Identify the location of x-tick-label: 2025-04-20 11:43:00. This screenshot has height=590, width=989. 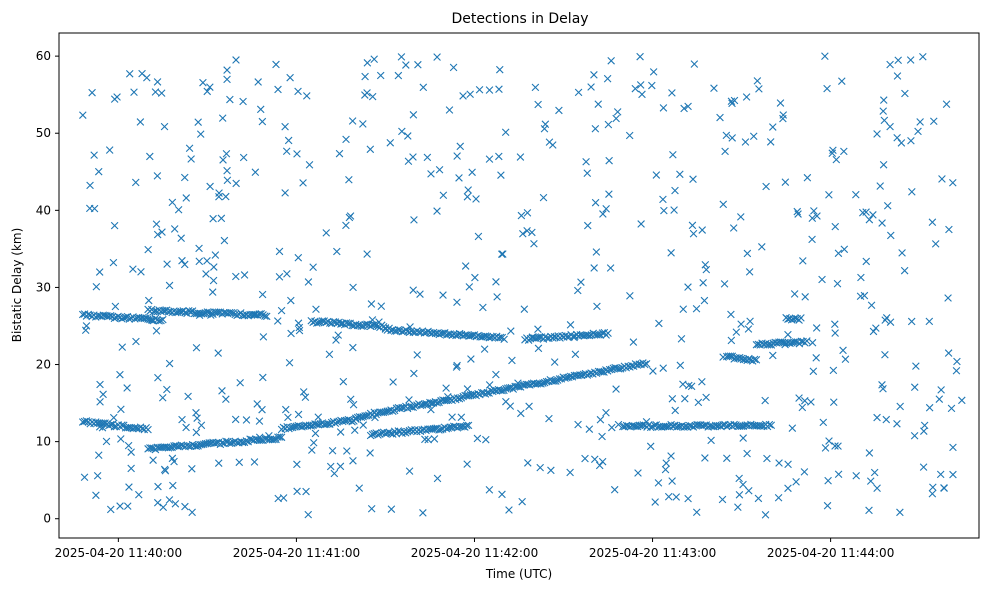
(652, 553).